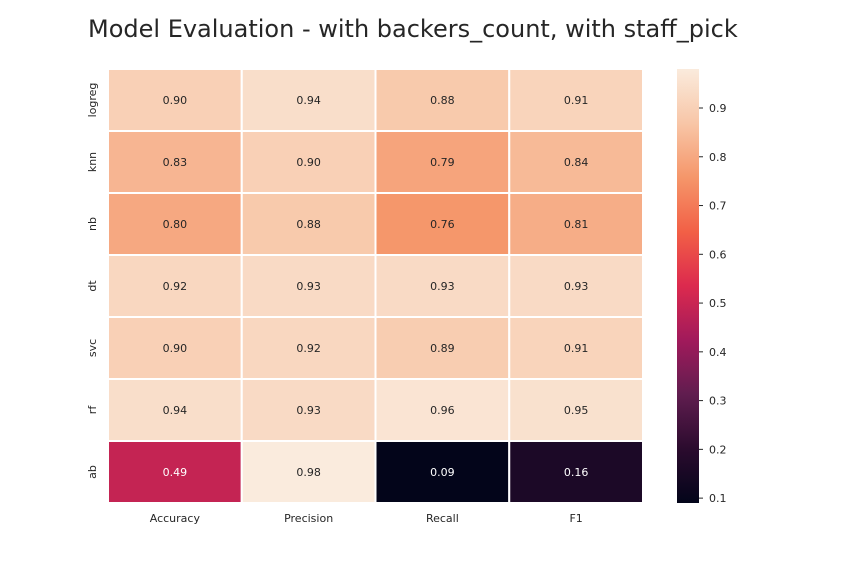  I want to click on colorbar-tick-label: 0.3, so click(718, 401).